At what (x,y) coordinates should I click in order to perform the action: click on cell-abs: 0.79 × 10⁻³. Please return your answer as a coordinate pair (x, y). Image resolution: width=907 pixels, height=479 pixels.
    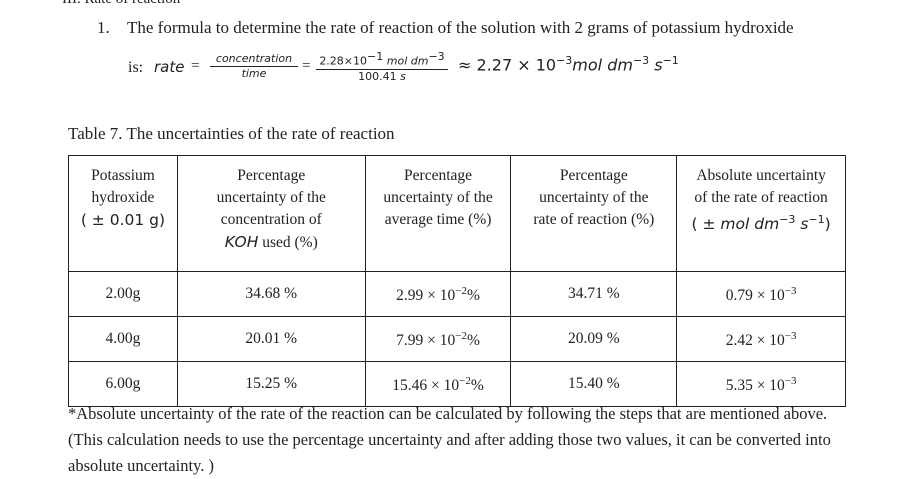
    Looking at the image, I should click on (761, 294).